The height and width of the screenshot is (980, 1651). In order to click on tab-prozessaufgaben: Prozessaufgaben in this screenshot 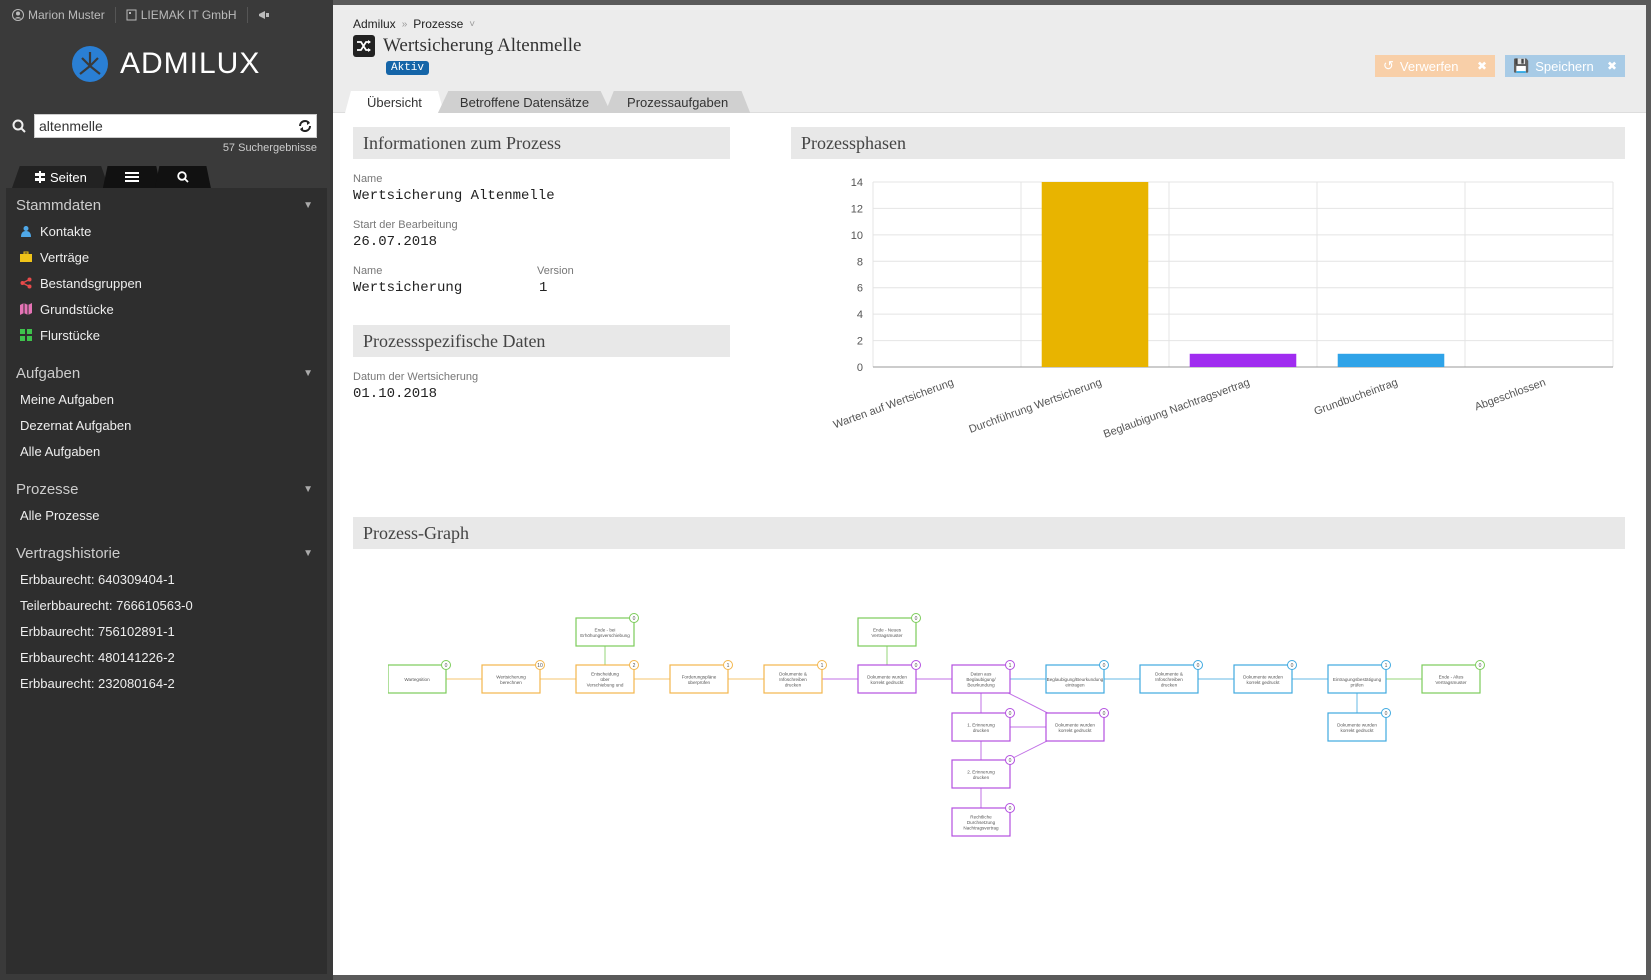, I will do `click(678, 102)`.